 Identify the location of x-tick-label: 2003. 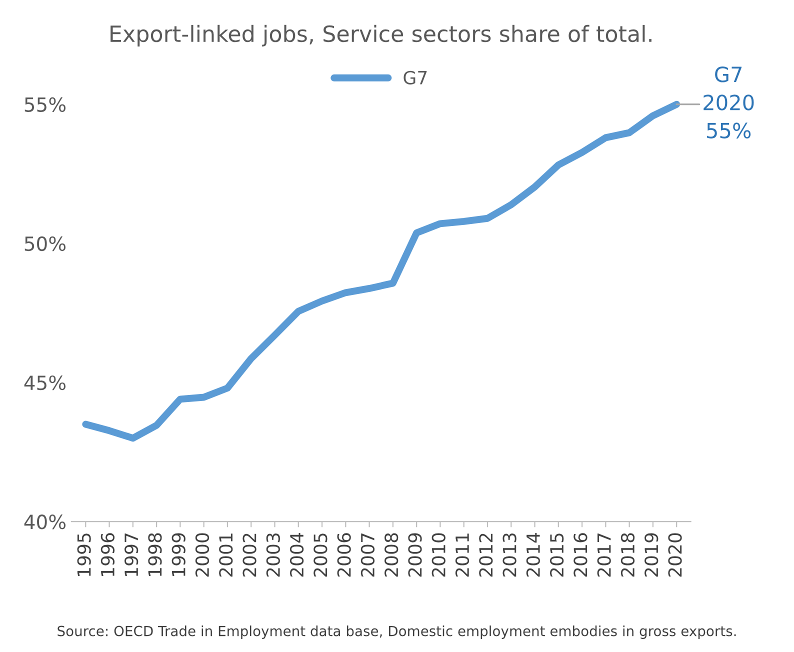
(273, 555).